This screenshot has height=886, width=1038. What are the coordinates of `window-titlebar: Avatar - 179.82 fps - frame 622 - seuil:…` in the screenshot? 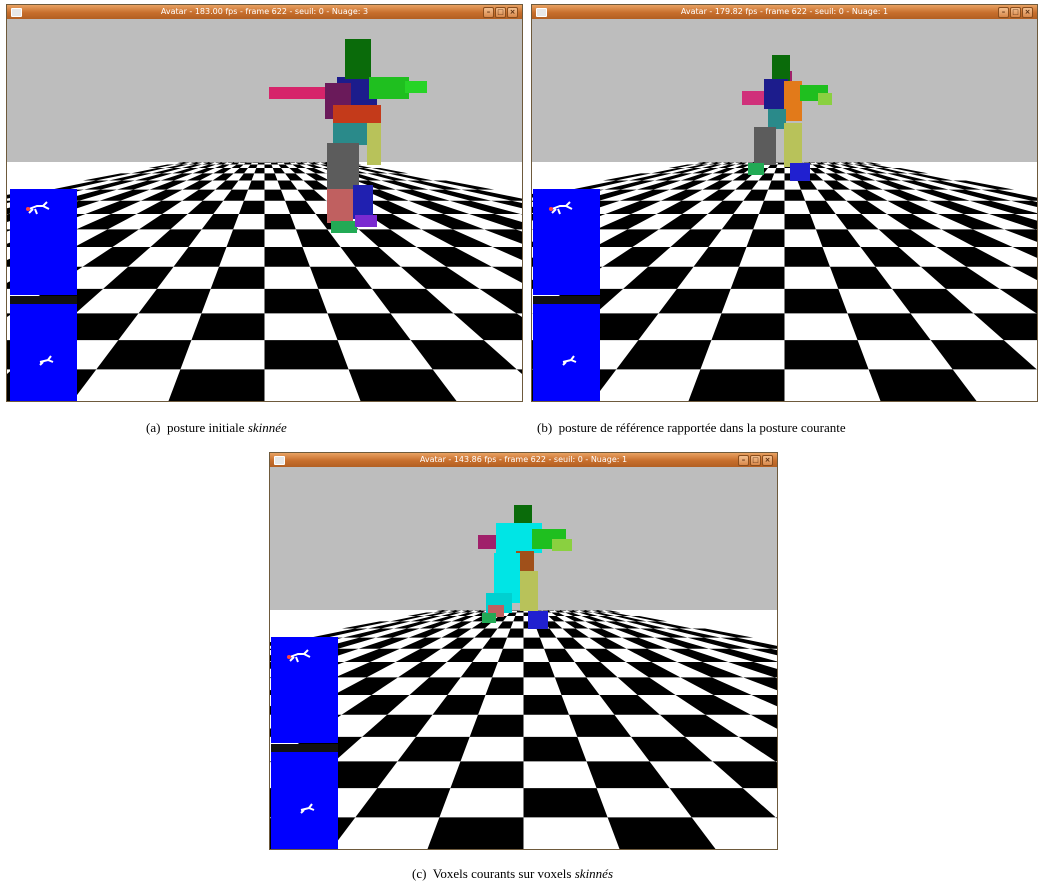 It's located at (784, 12).